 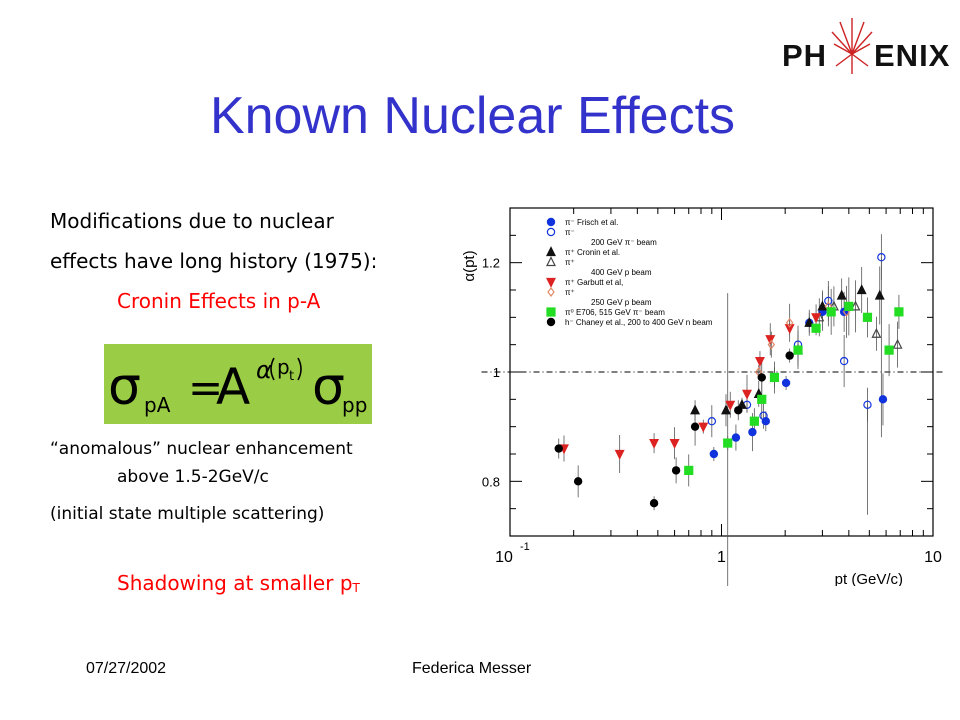 What do you see at coordinates (272, 369) in the screenshot?
I see `formula-paren-left` at bounding box center [272, 369].